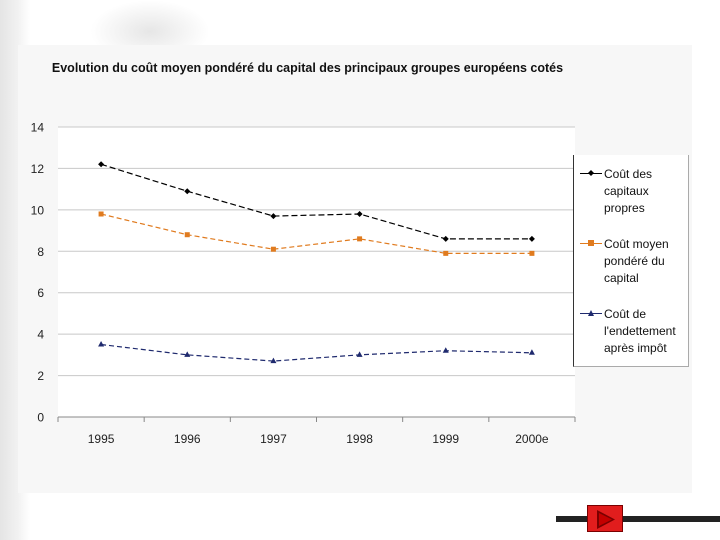 Image resolution: width=720 pixels, height=540 pixels. What do you see at coordinates (40, 252) in the screenshot?
I see `y-tick-label: 8` at bounding box center [40, 252].